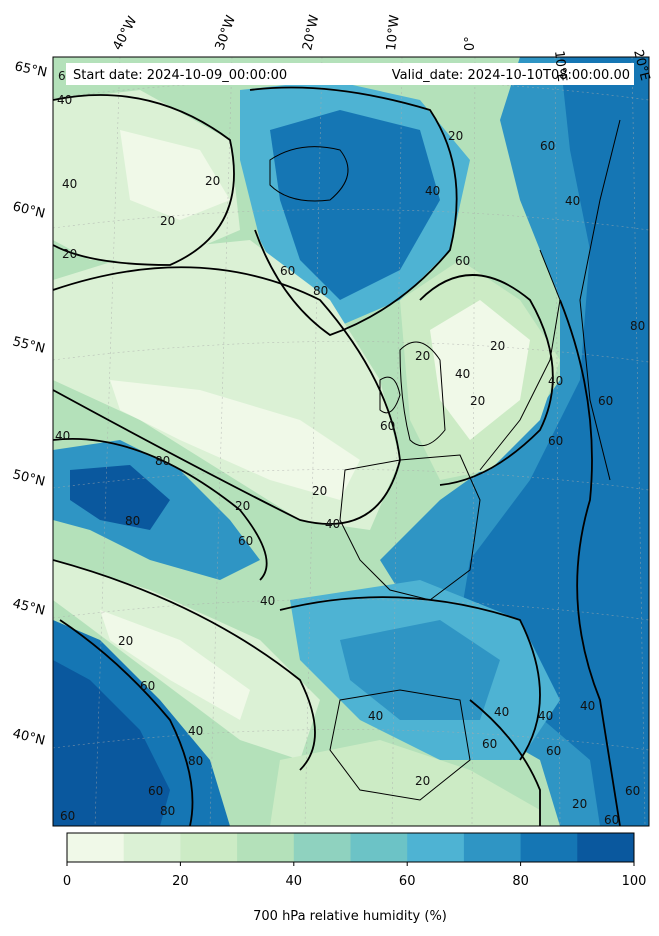 The height and width of the screenshot is (936, 659). I want to click on colorbar, so click(350, 849).